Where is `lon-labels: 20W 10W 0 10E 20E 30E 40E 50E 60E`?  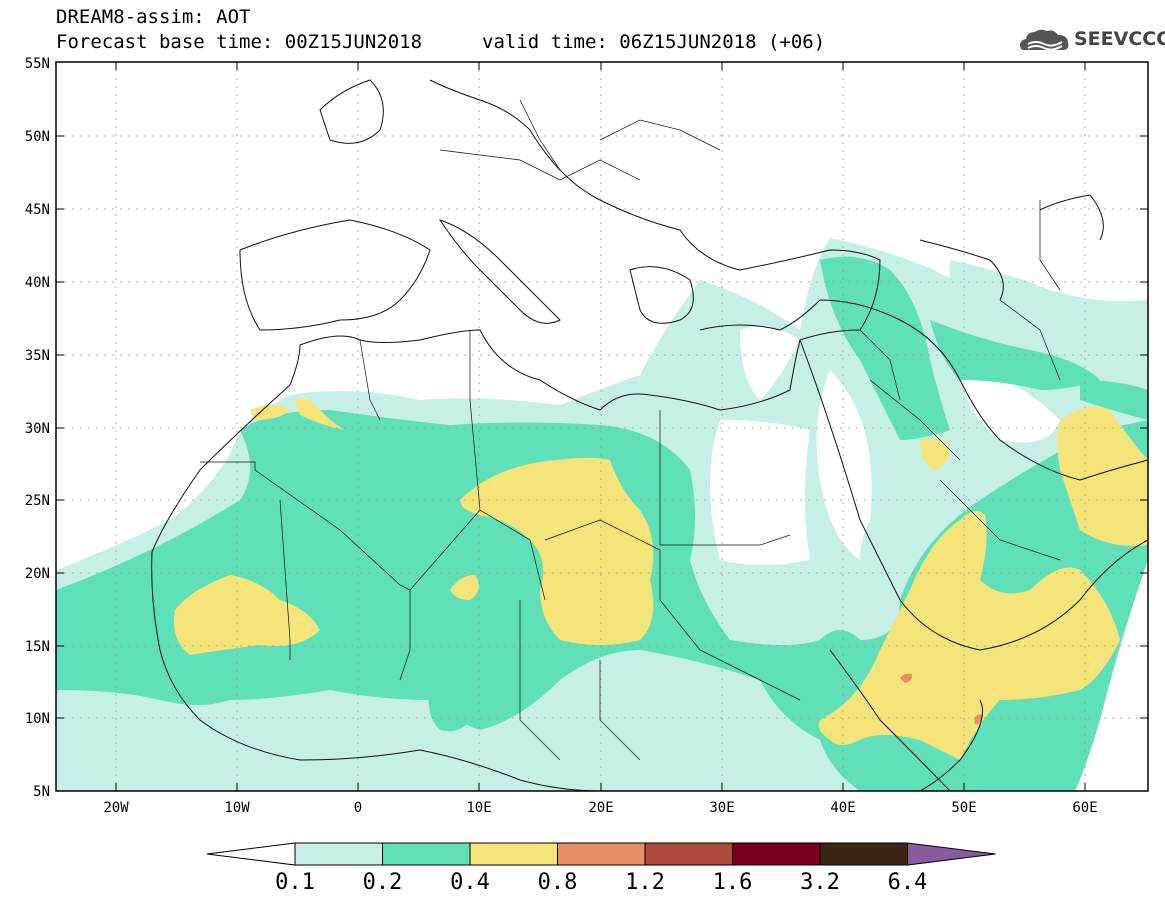
lon-labels: 20W 10W 0 10E 20E 30E 40E 50E 60E is located at coordinates (600, 808).